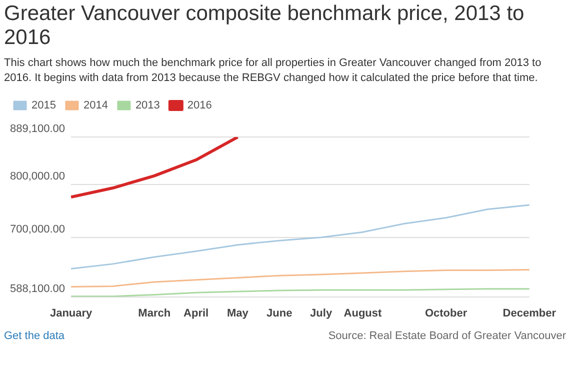 This screenshot has width=570, height=381. What do you see at coordinates (363, 313) in the screenshot?
I see `x-tick-label: August` at bounding box center [363, 313].